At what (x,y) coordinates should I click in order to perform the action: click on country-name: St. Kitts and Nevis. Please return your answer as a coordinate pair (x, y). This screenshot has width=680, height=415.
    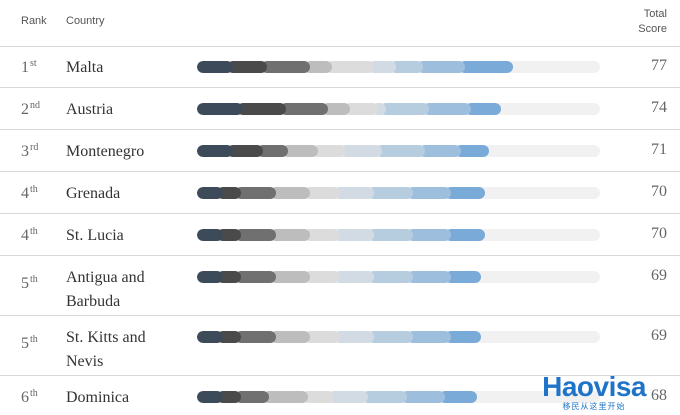
    Looking at the image, I should click on (106, 350).